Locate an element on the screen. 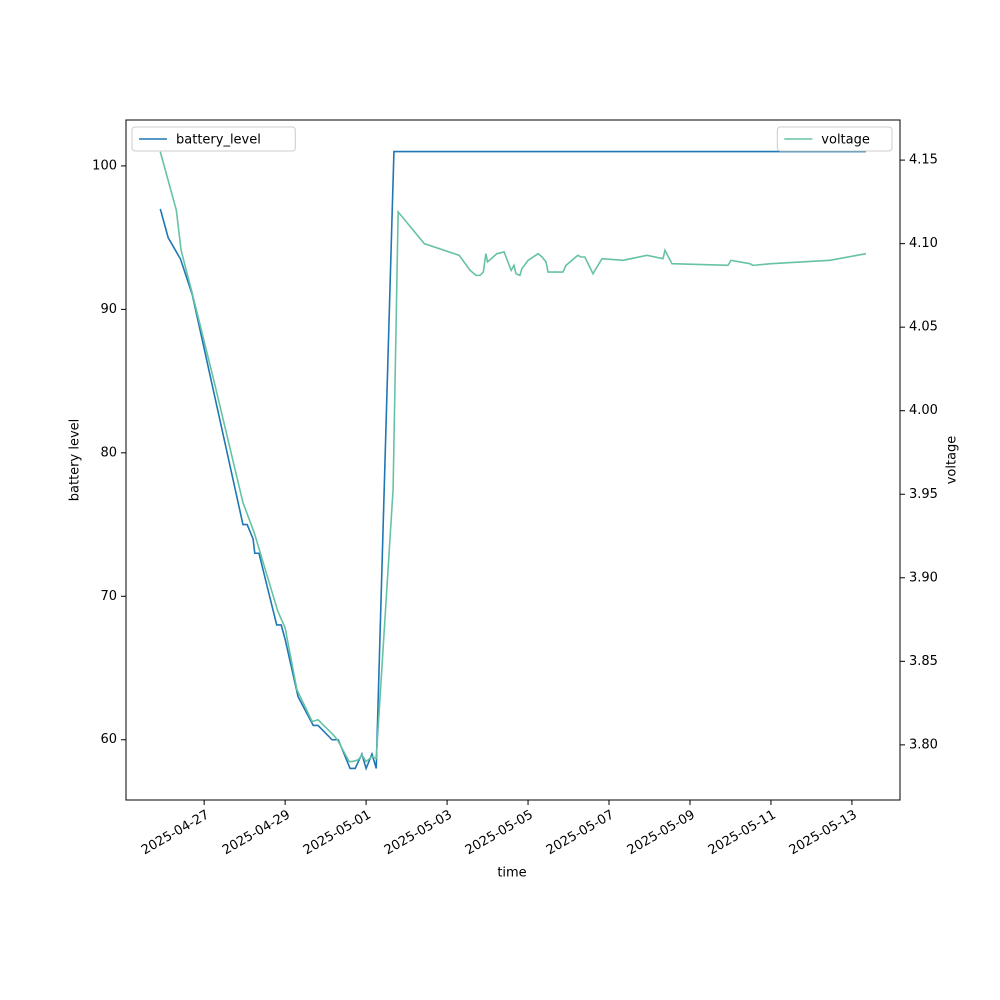 This screenshot has width=1000, height=1000. legend-label: voltage is located at coordinates (845, 140).